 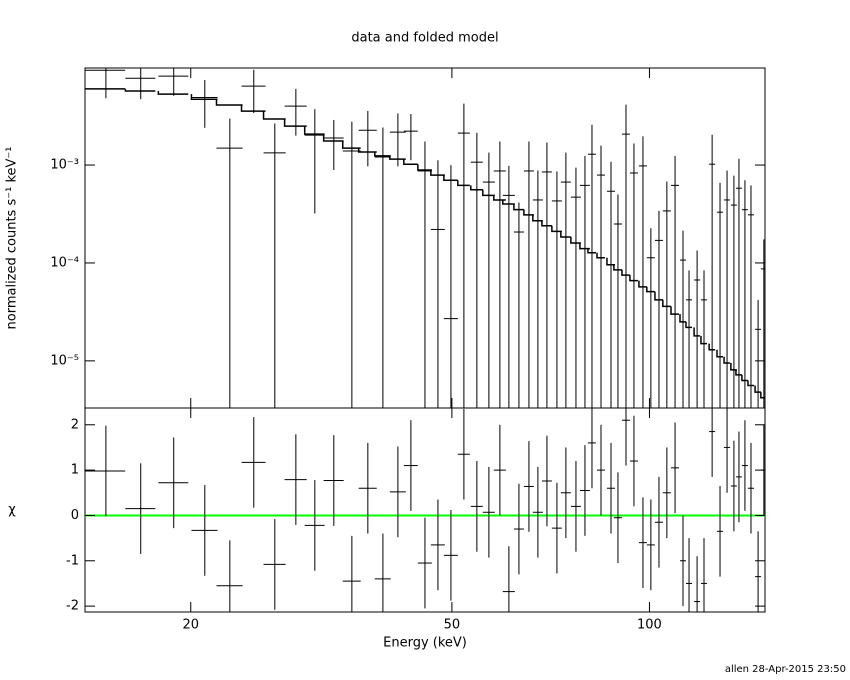 I want to click on x-axis-label: Energy (keV), so click(x=425, y=643).